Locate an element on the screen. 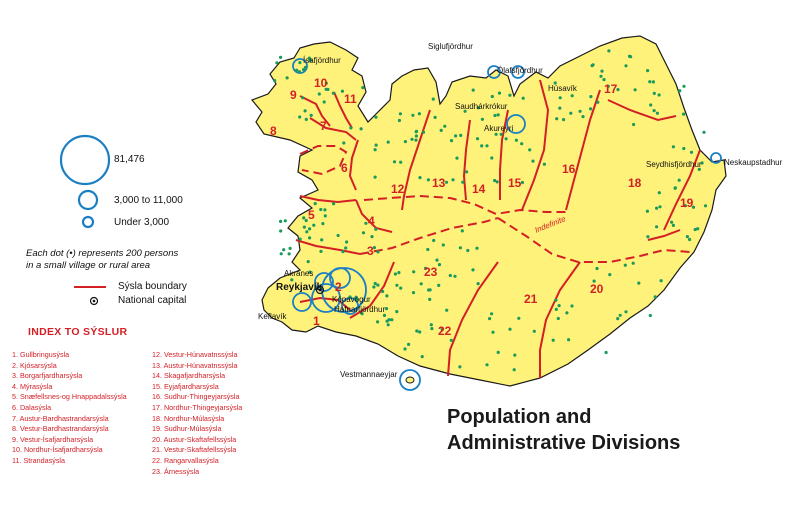 The image size is (800, 506). index-entry: 6. Dalasýsla is located at coordinates (32, 407).